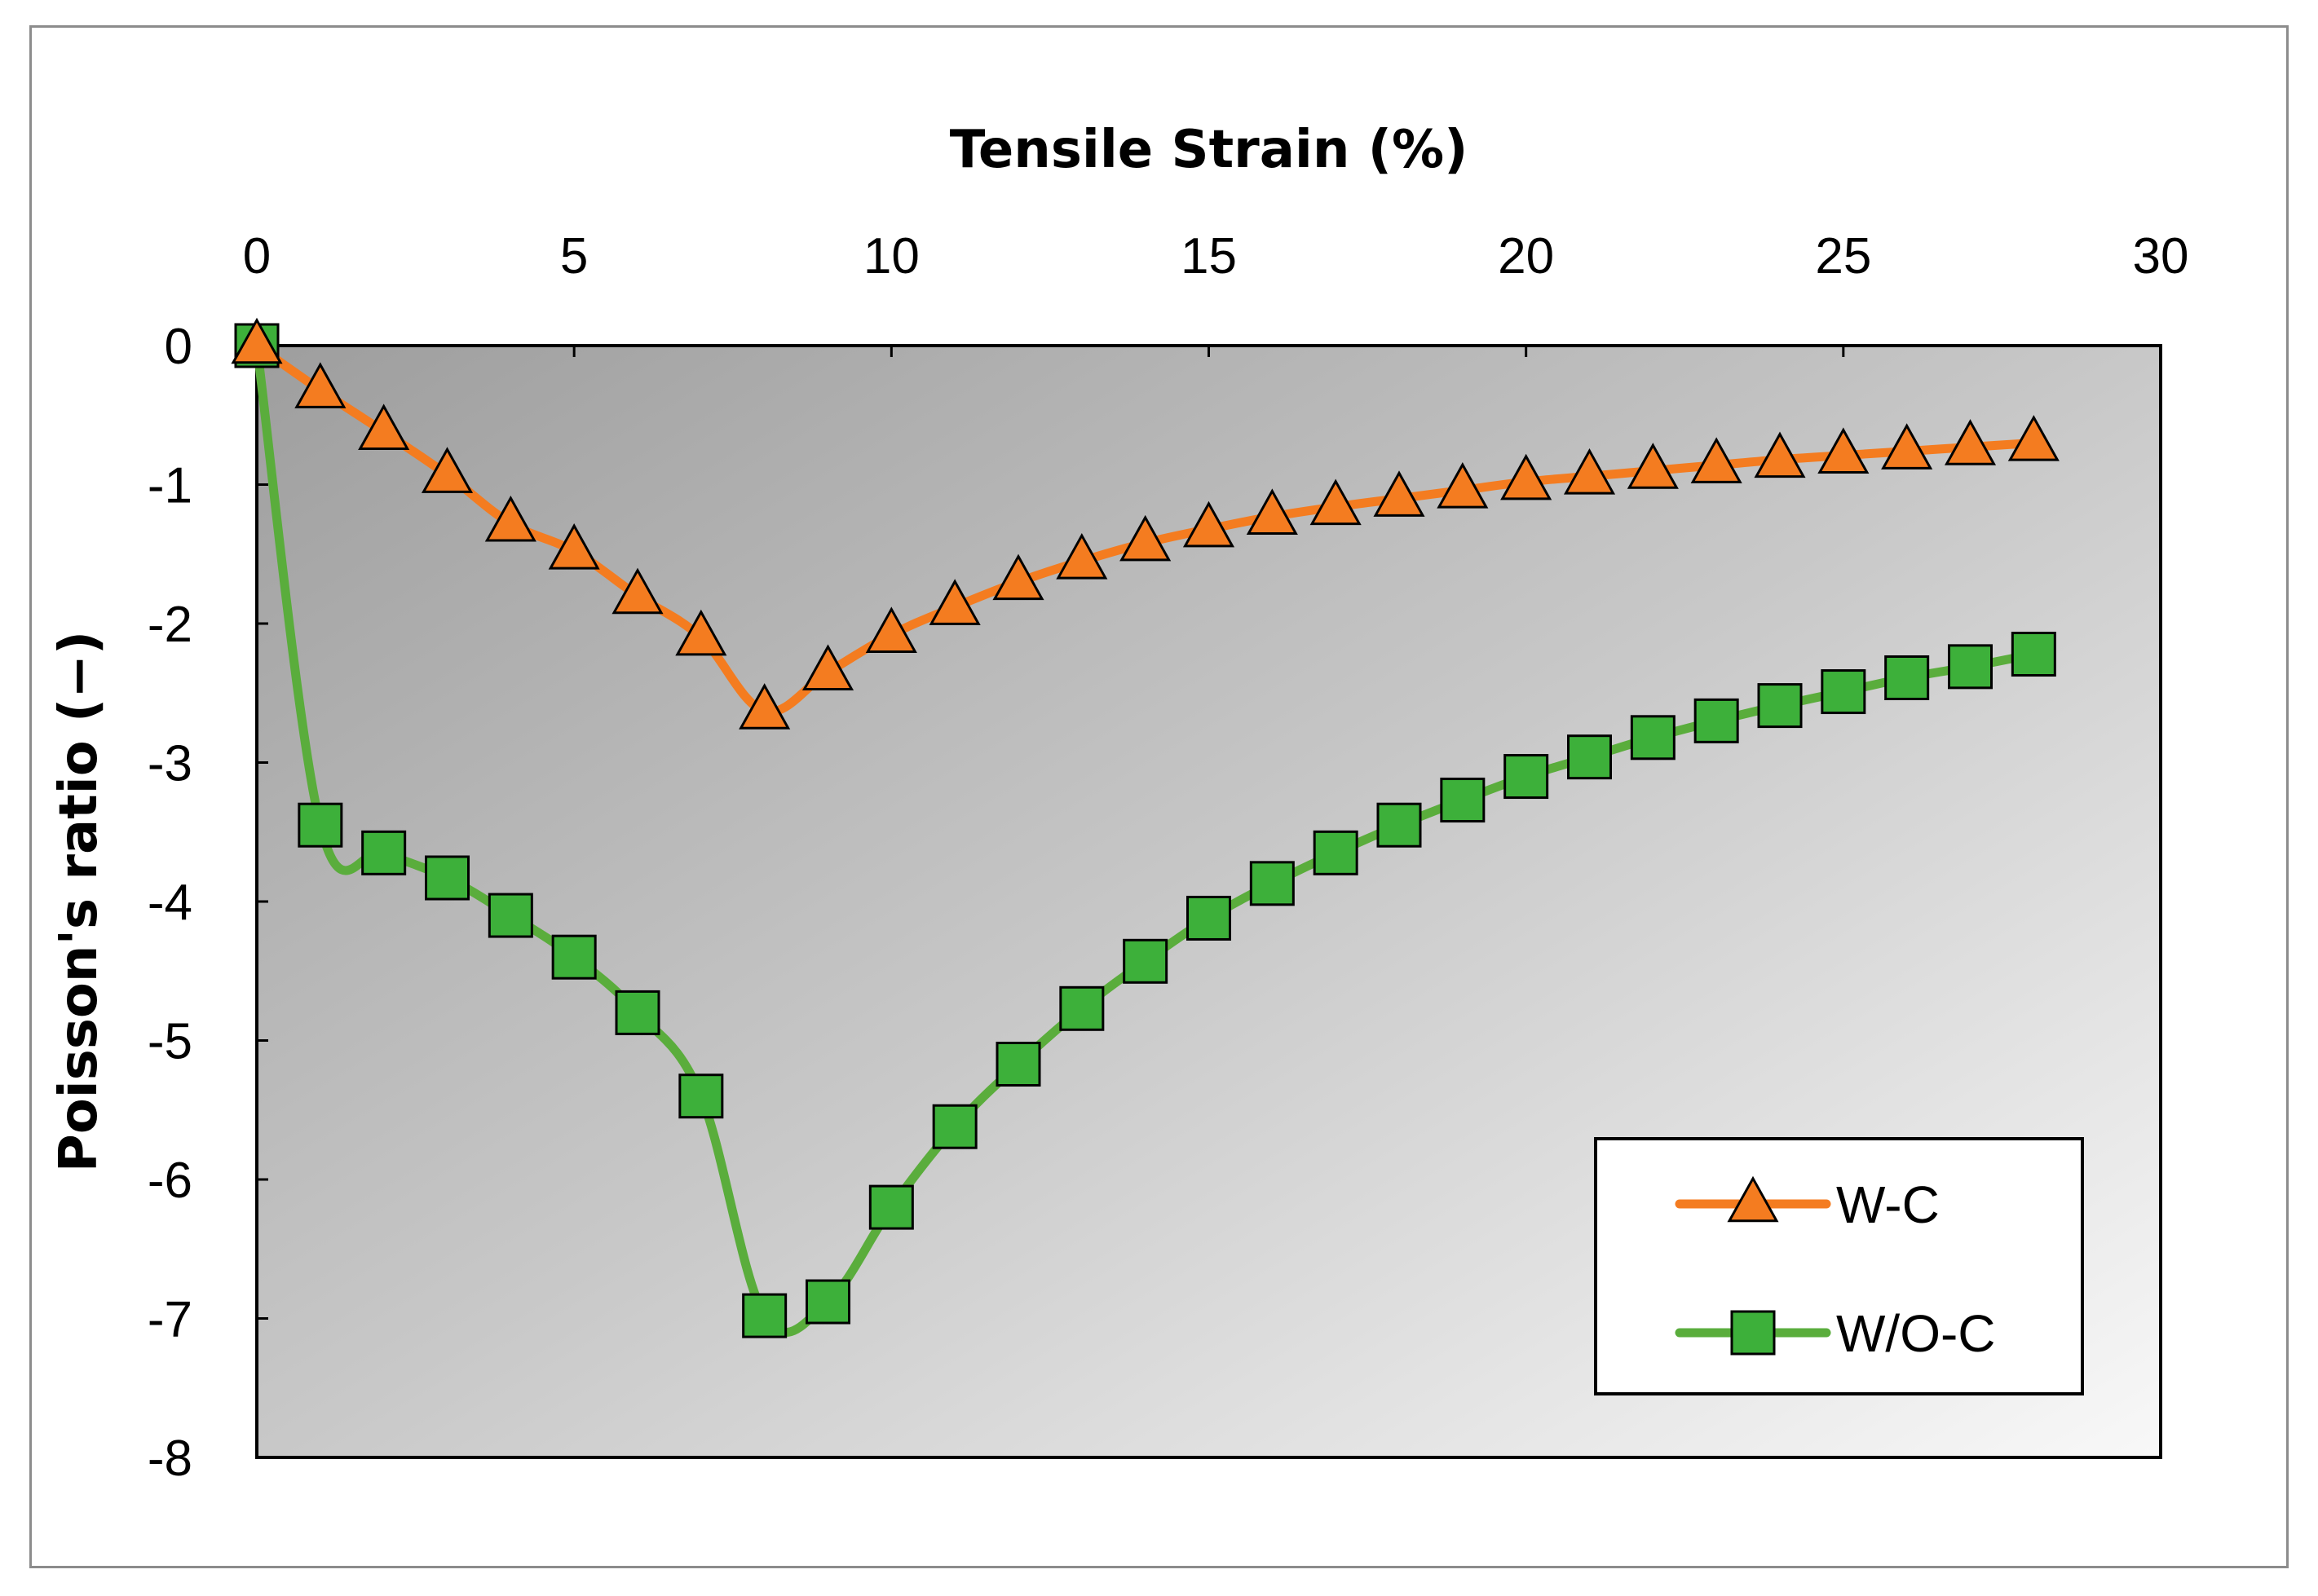 Image resolution: width=2318 pixels, height=1596 pixels. What do you see at coordinates (170, 625) in the screenshot?
I see `y-tick-label: -2` at bounding box center [170, 625].